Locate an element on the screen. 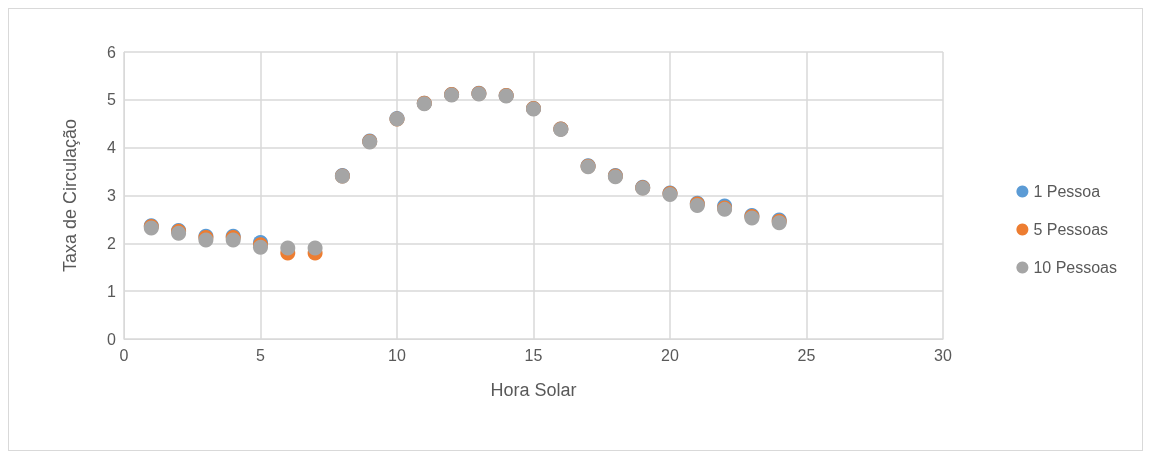 Image resolution: width=1151 pixels, height=459 pixels. x-tick-label: 30 is located at coordinates (943, 355).